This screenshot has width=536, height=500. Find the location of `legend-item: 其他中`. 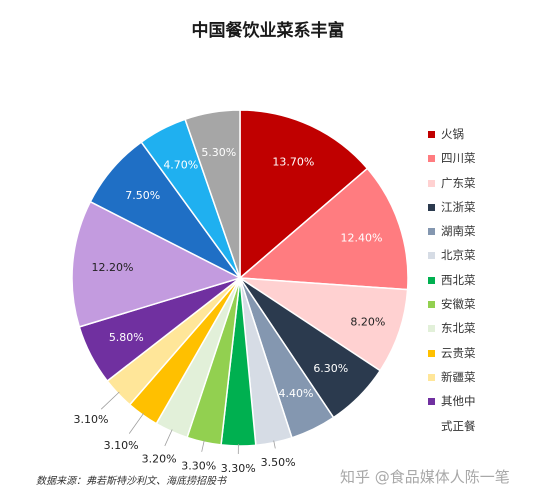

legend-item: 其他中 is located at coordinates (478, 405).